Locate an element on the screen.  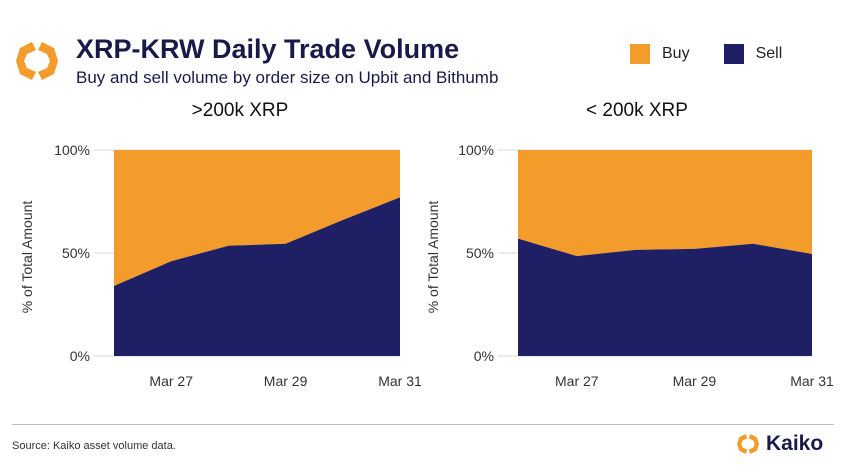
legend-label-buy: Buy is located at coordinates (676, 53).